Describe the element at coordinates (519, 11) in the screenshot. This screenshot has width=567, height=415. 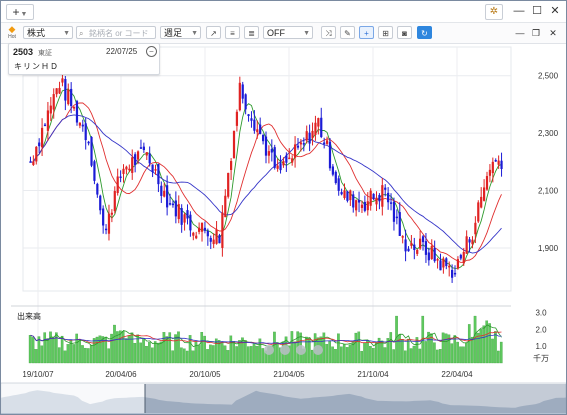
I see `minimize-icon: —` at that location.